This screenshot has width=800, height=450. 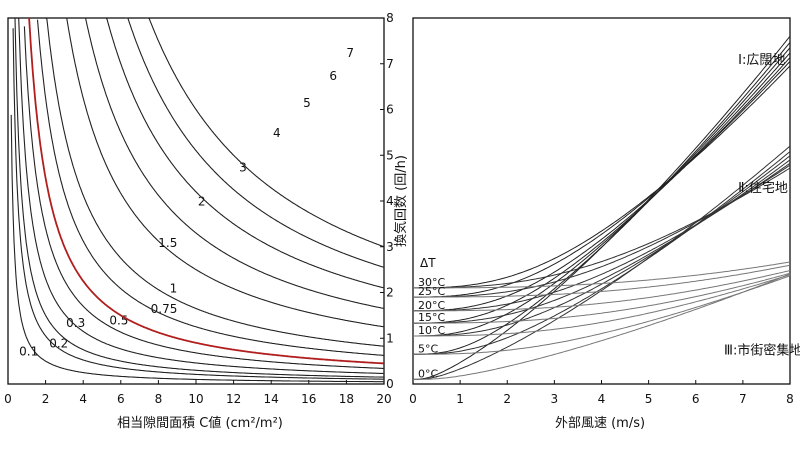 I want to click on y-axis-label: 換気回数 (回/h), so click(x=401, y=201).